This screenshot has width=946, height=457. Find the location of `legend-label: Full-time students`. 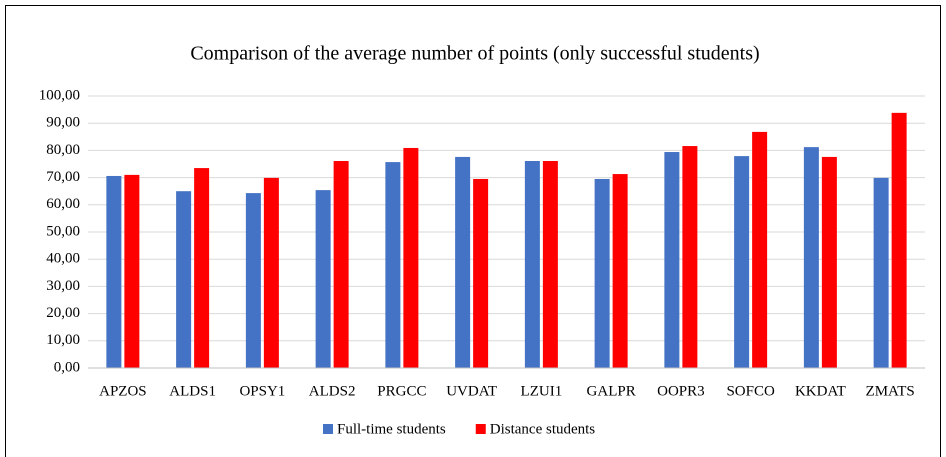

legend-label: Full-time students is located at coordinates (391, 429).